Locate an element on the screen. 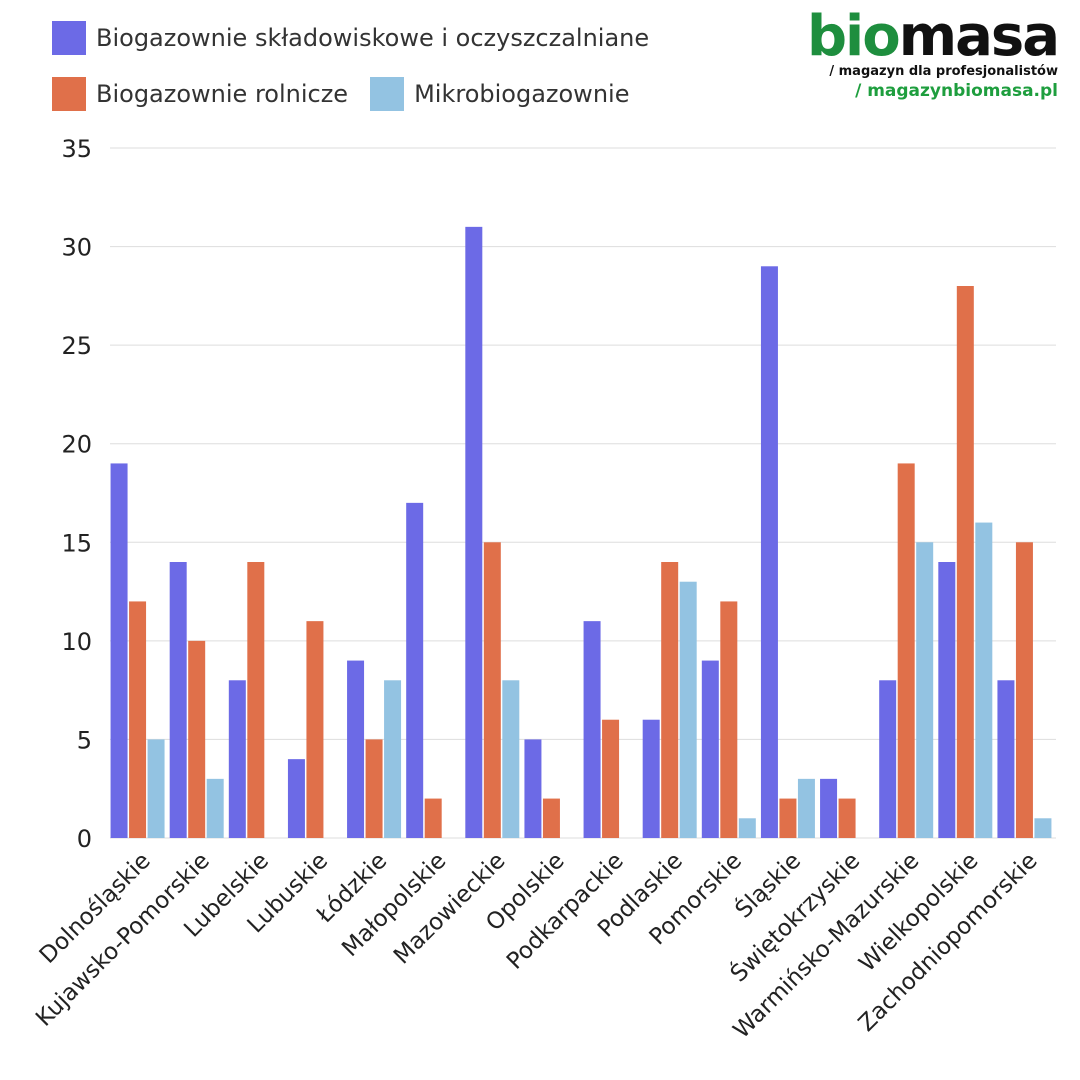  y-axis-ticks: 0 5 10 15 20 25 30 35 is located at coordinates (76, 494).